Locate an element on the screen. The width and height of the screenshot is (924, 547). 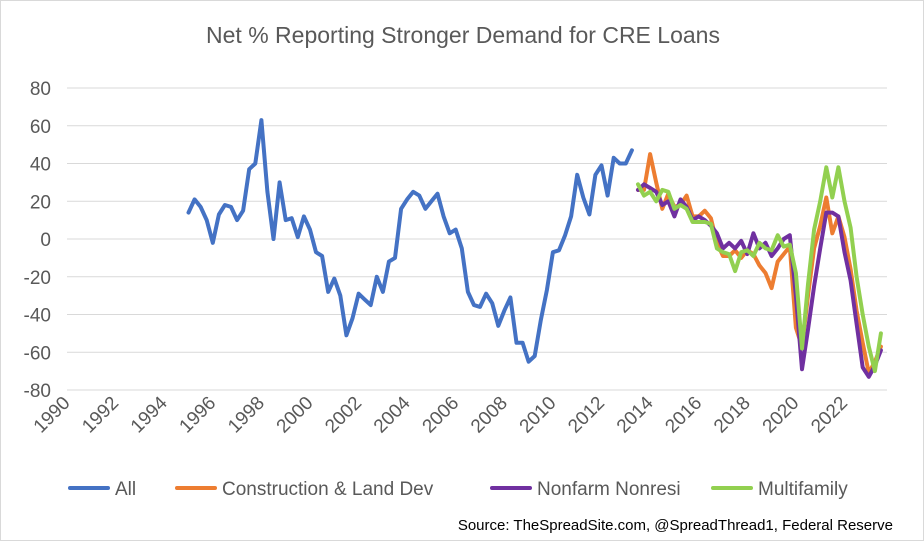
x-tick-label: 1998 is located at coordinates (246, 415).